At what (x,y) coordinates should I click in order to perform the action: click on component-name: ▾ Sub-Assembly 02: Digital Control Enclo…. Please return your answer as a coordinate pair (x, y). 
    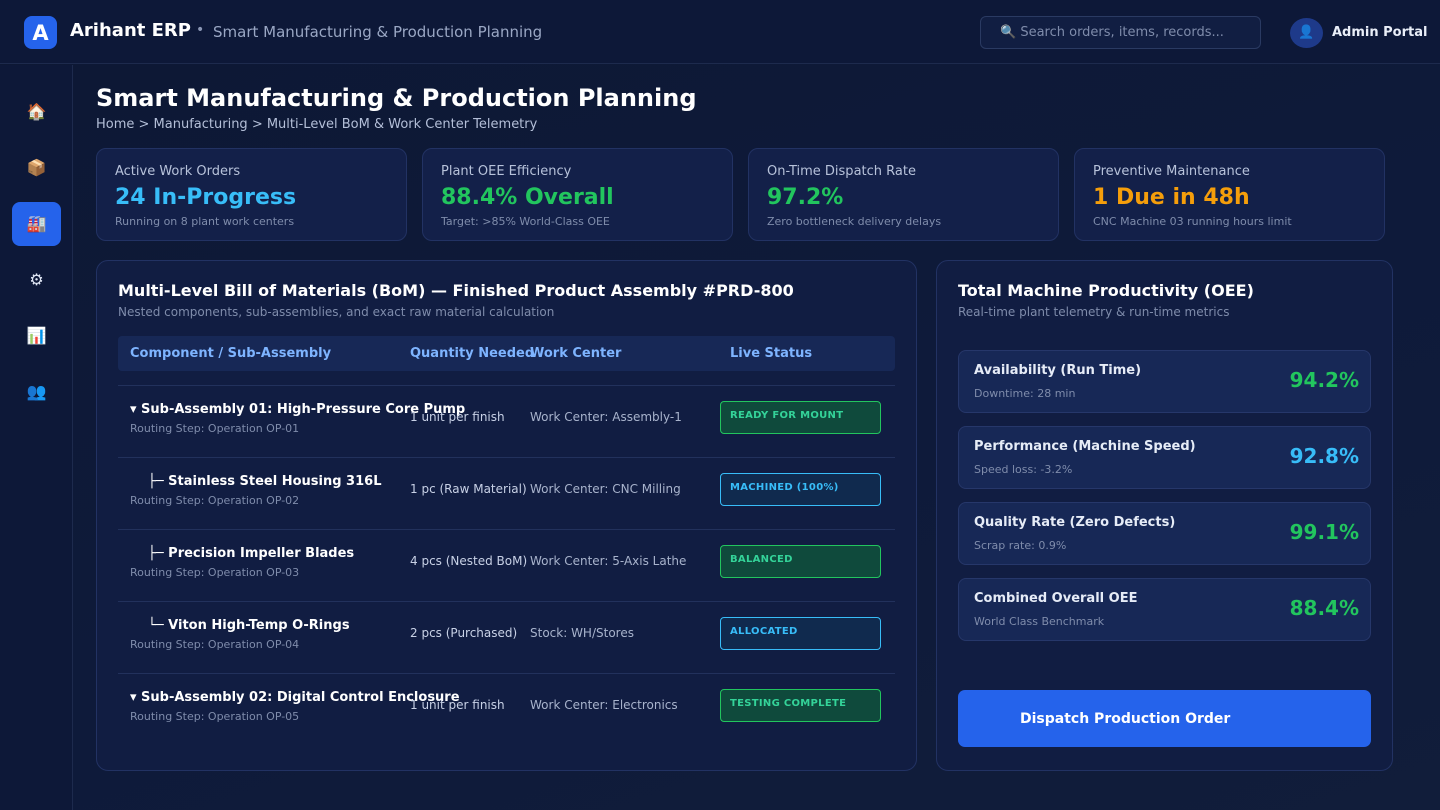
    Looking at the image, I should click on (295, 697).